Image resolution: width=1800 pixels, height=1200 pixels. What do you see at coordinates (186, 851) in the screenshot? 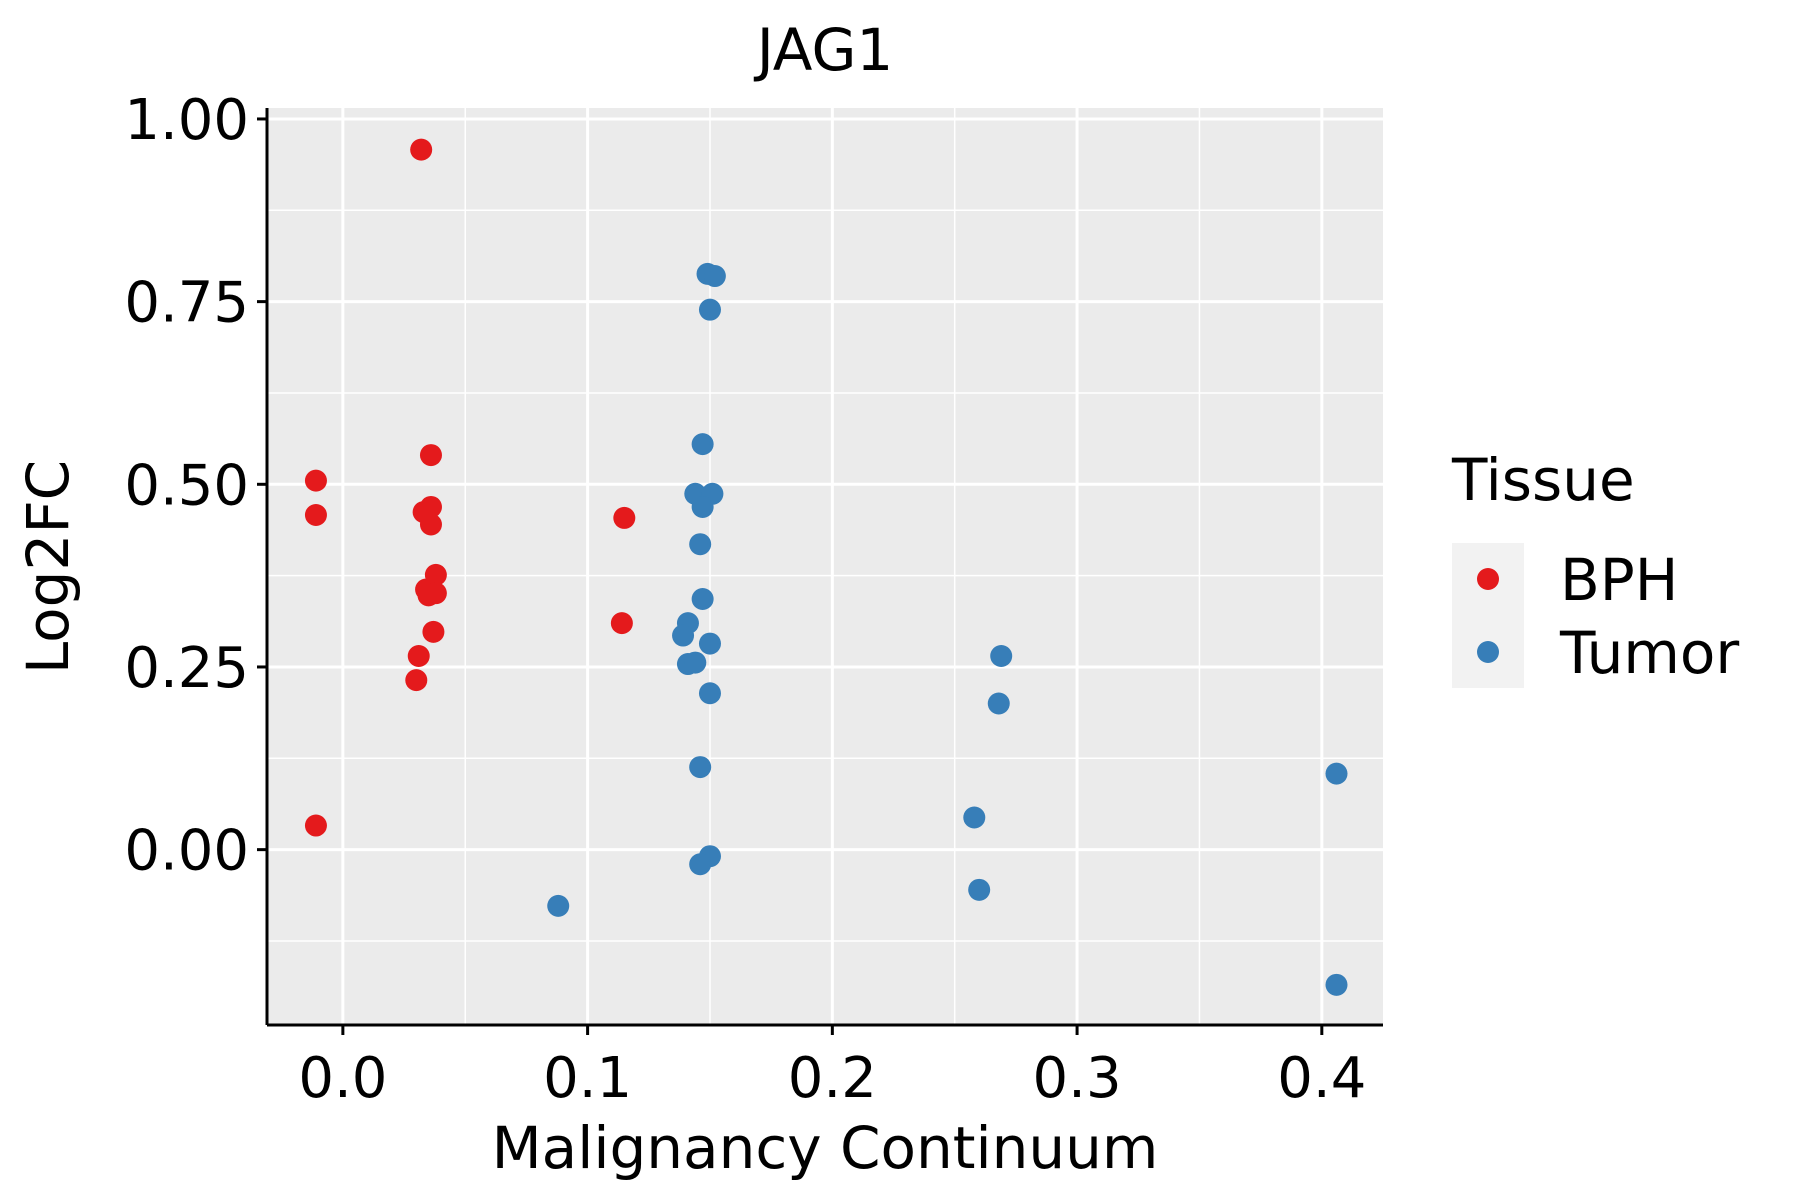
I see `y-tick-label: 0.00` at bounding box center [186, 851].